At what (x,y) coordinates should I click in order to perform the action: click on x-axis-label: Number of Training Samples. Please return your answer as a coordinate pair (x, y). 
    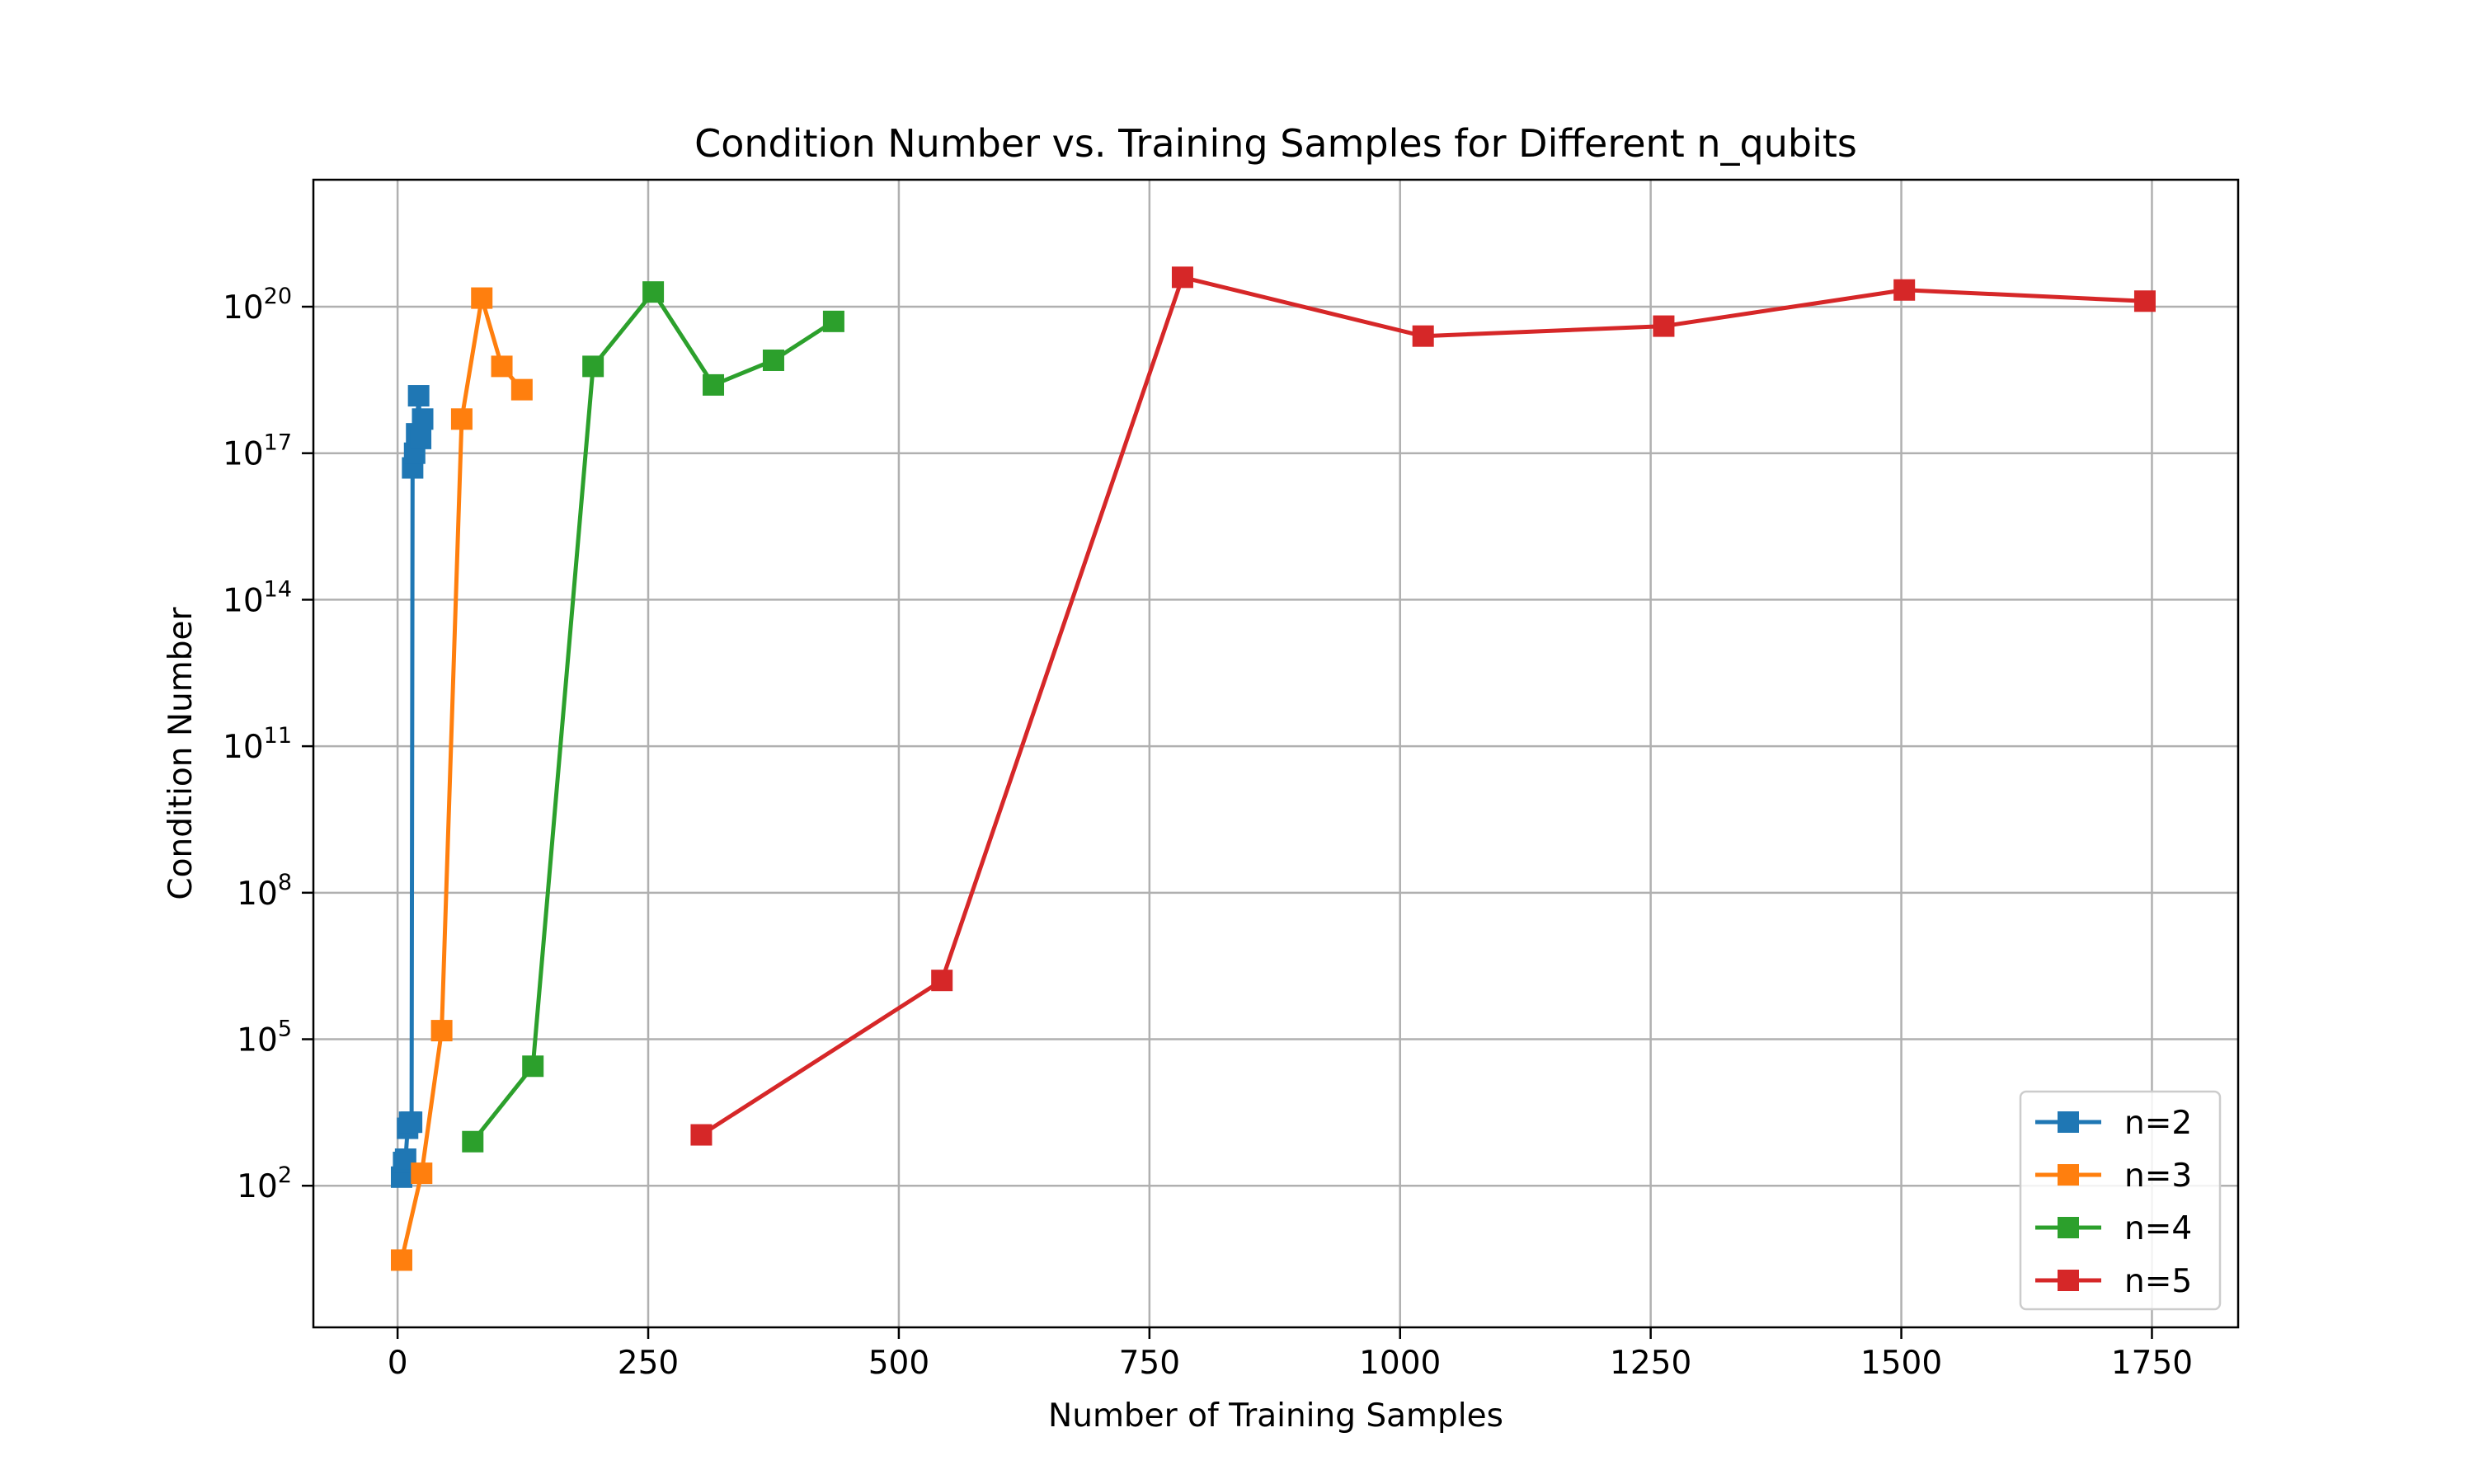
    Looking at the image, I should click on (1275, 1416).